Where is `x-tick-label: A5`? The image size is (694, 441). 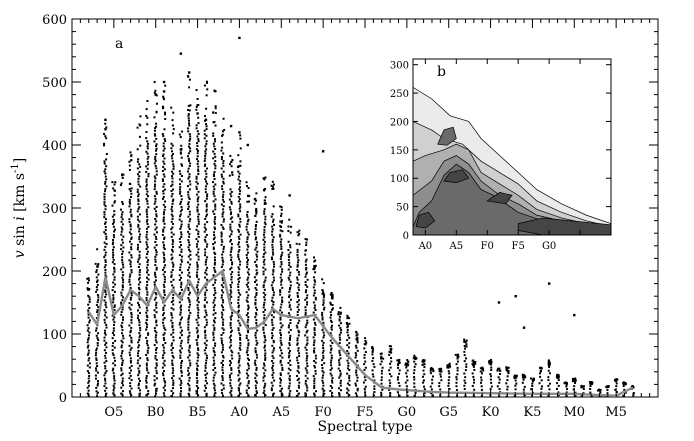
x-tick-label: A5 is located at coordinates (280, 412).